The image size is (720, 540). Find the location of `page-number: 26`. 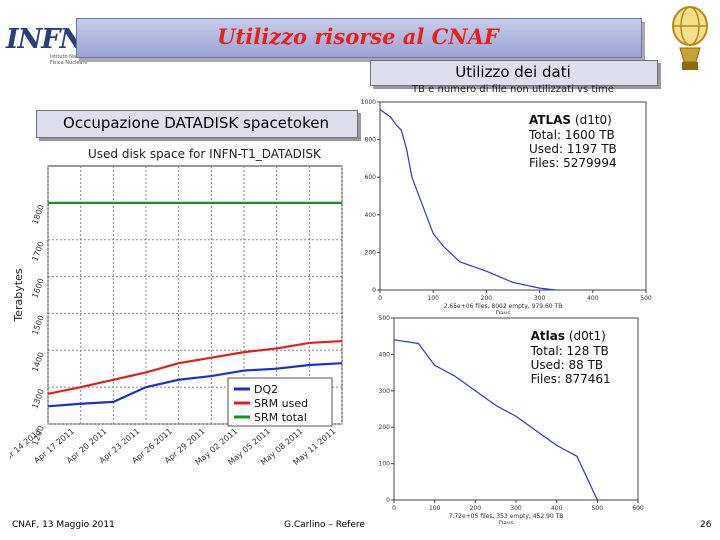

page-number: 26 is located at coordinates (706, 525).